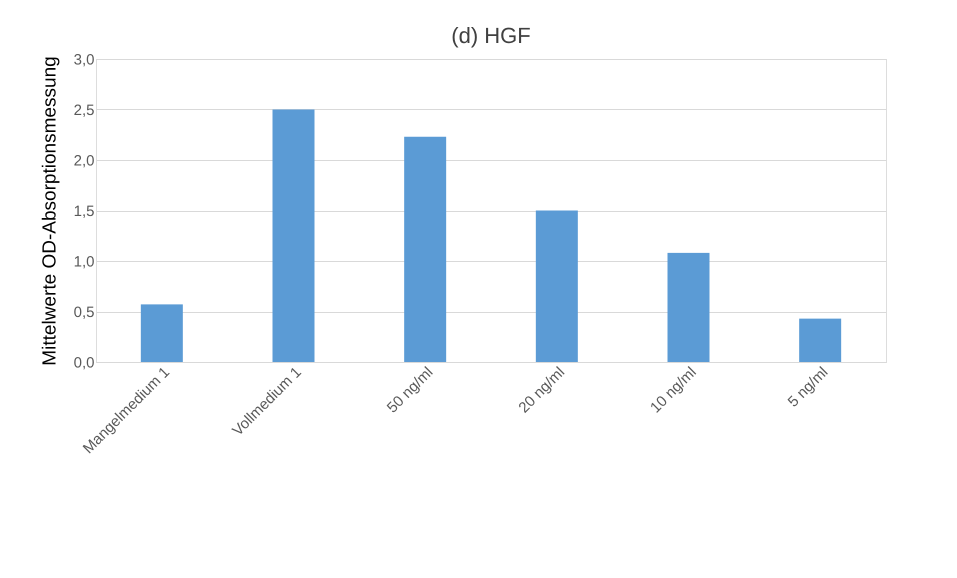  Describe the element at coordinates (84, 161) in the screenshot. I see `y-tick-label: 2,0` at that location.